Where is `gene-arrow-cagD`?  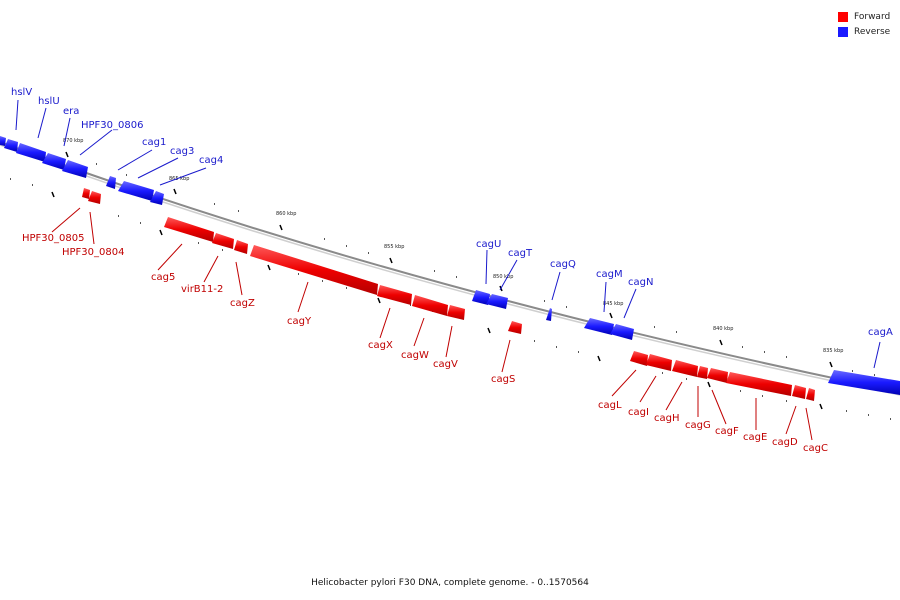 gene-arrow-cagD is located at coordinates (799, 392).